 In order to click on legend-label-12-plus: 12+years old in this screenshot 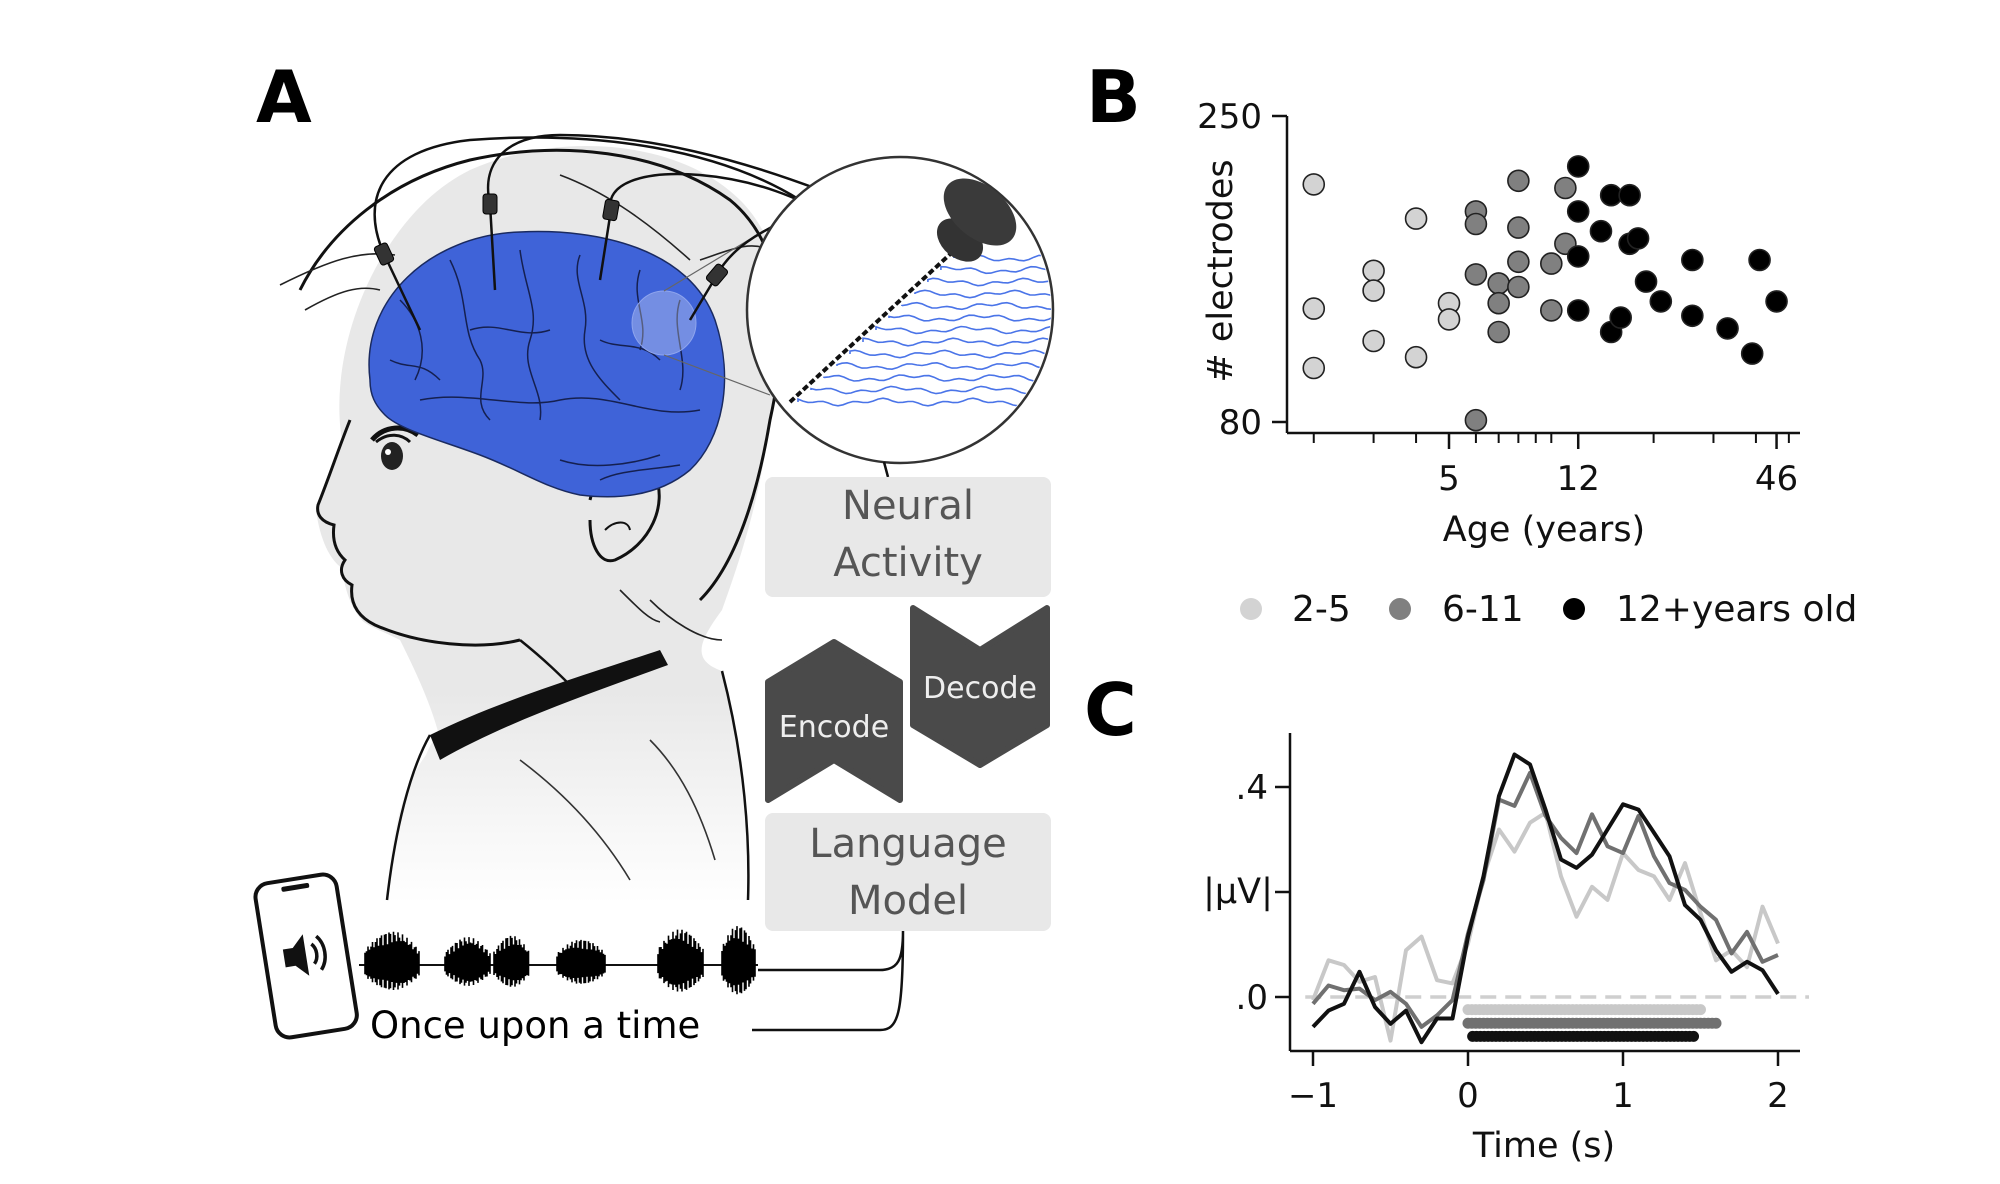, I will do `click(1736, 609)`.